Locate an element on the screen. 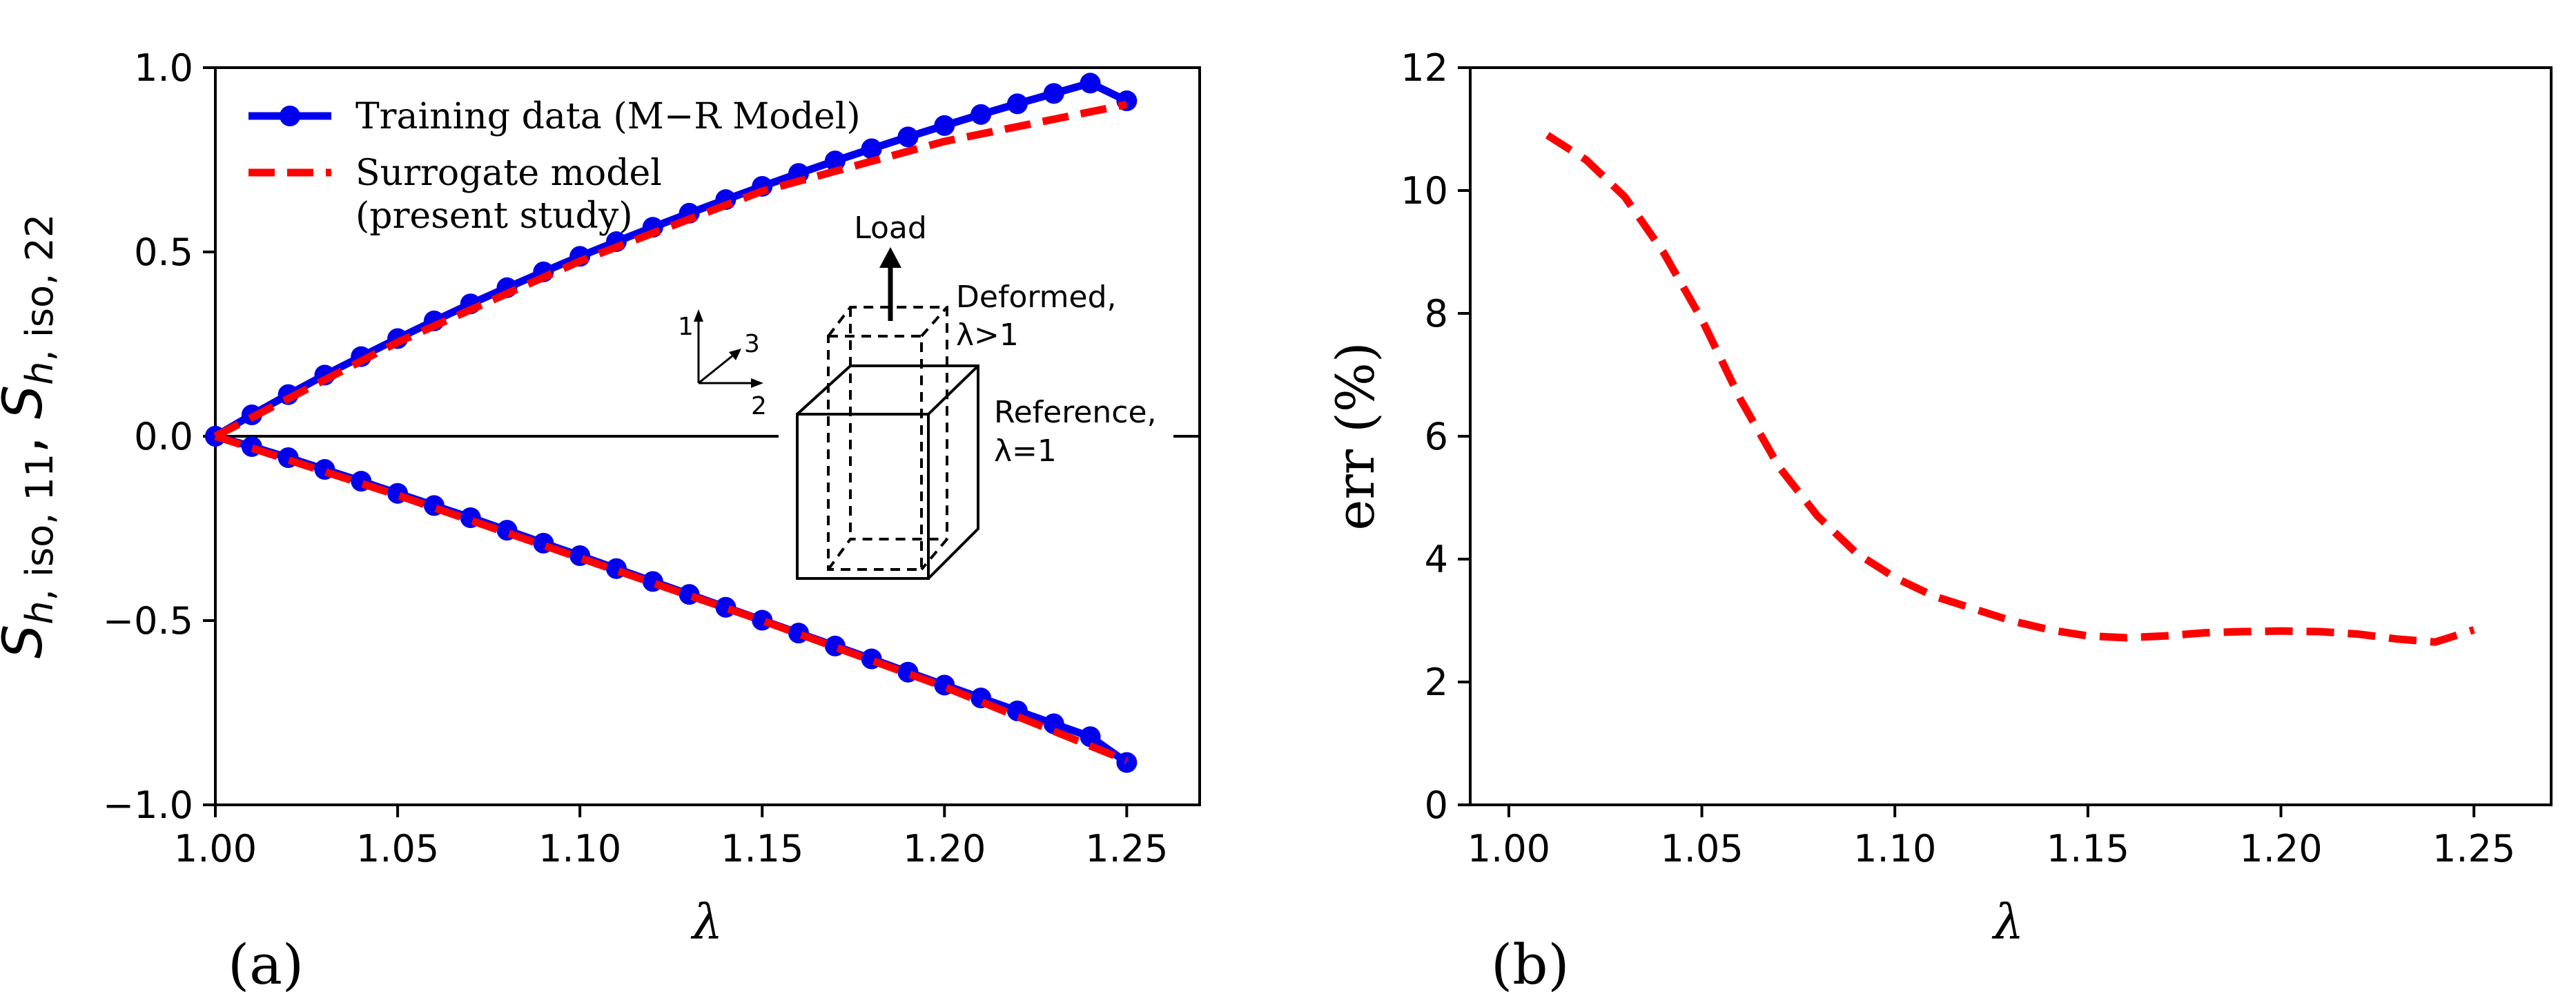  x-axis-label-b: λ is located at coordinates (2007, 922).